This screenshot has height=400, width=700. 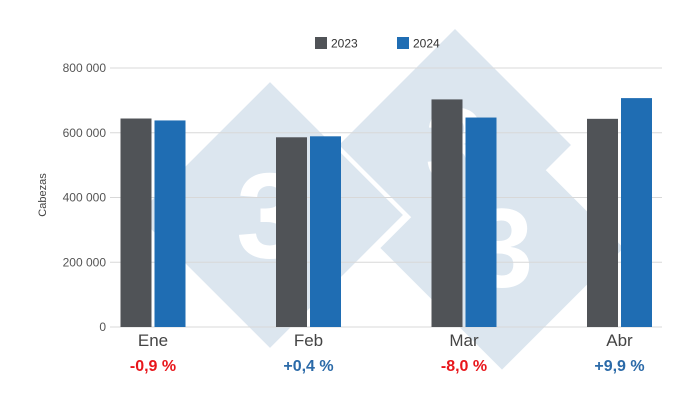 I want to click on change-annotation: +9,9 %, so click(x=619, y=366).